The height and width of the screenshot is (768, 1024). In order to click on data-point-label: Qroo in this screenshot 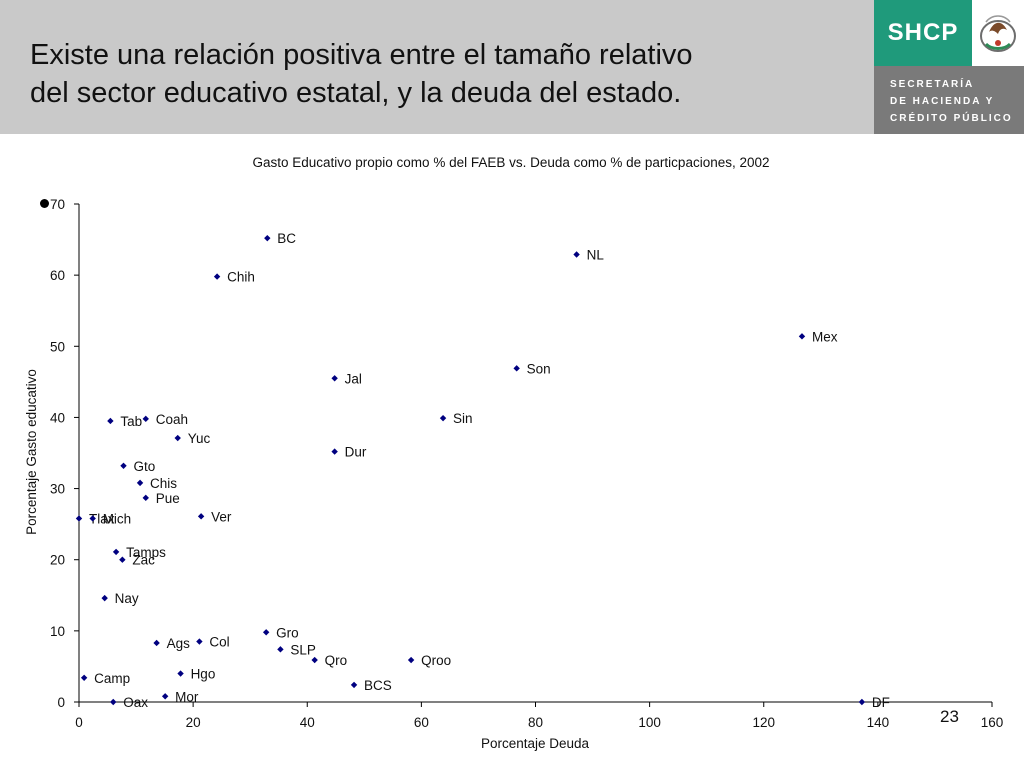, I will do `click(436, 660)`.